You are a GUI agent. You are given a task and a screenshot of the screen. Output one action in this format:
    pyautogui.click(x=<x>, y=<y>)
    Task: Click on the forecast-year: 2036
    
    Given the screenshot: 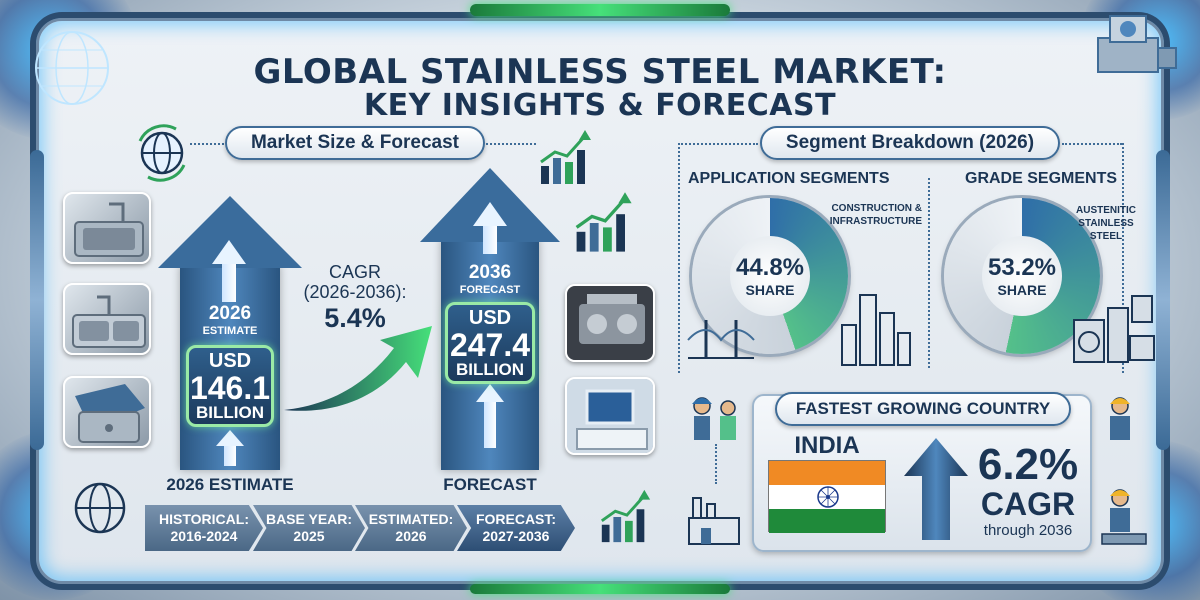 What is the action you would take?
    pyautogui.click(x=490, y=272)
    